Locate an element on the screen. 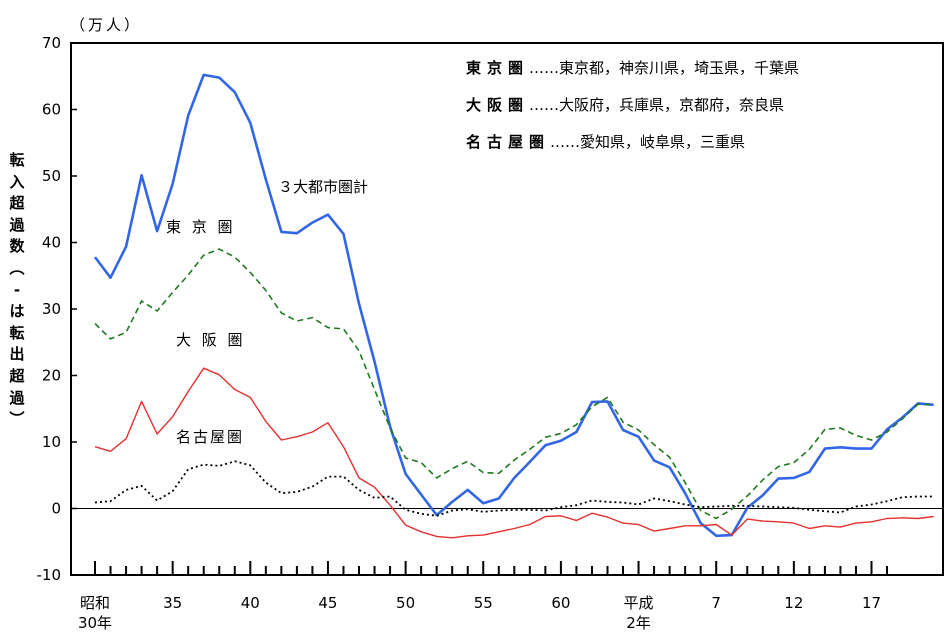  y-tick-label: 60 is located at coordinates (51, 110).